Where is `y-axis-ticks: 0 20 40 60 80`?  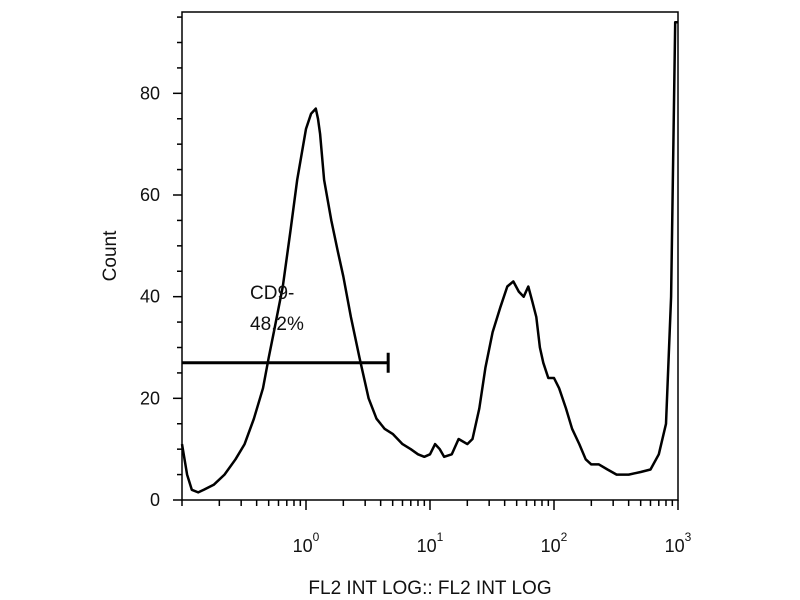
y-axis-ticks: 0 20 40 60 80 is located at coordinates (161, 263).